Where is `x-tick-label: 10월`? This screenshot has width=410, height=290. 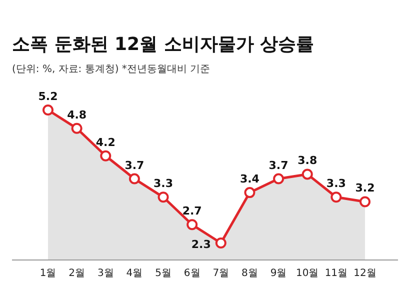
x-tick-label: 10월 is located at coordinates (307, 273).